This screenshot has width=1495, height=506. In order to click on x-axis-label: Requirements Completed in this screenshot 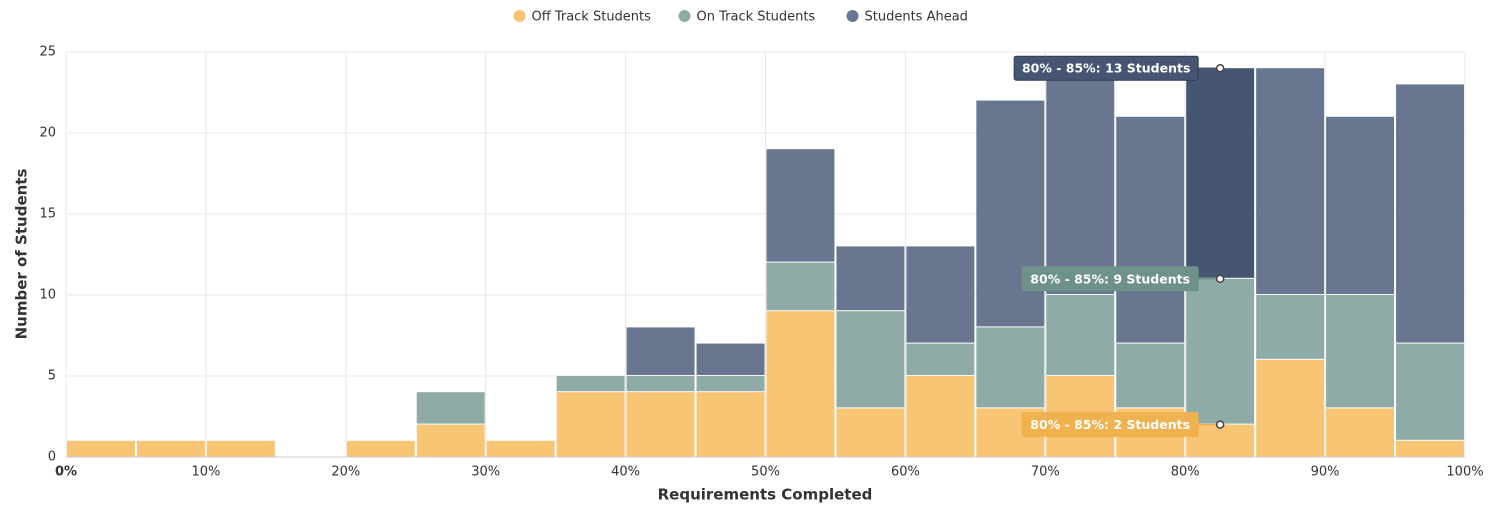, I will do `click(765, 495)`.